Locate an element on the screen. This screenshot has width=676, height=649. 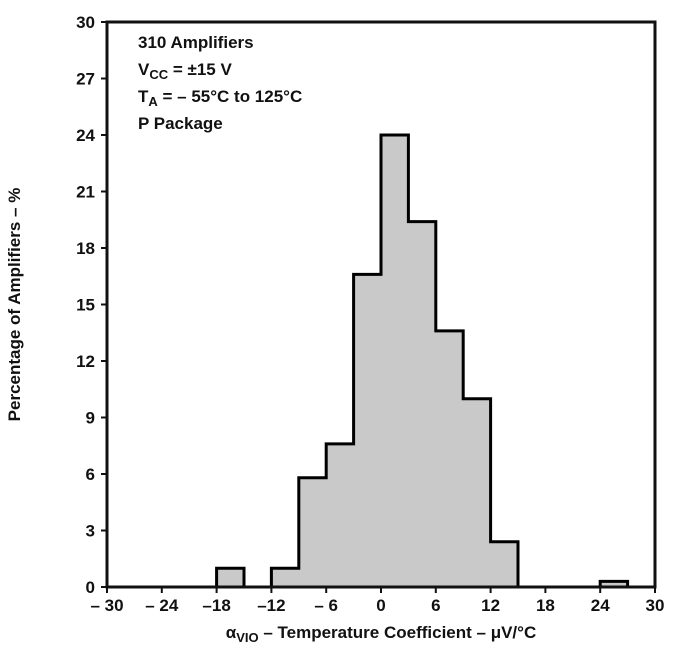
annotation-line: 310 Amplifiers is located at coordinates (196, 42).